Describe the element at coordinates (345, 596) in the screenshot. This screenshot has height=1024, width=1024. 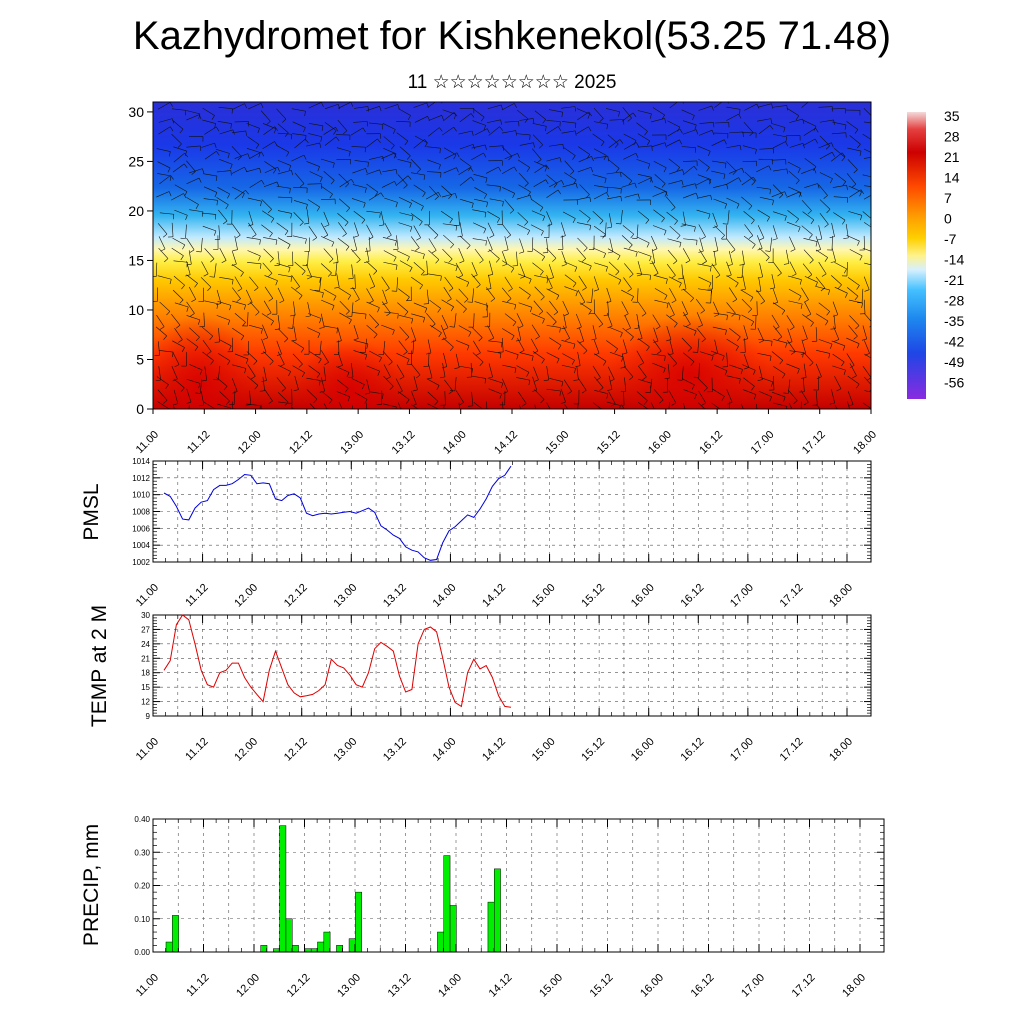
I see `x-tick-label: 13.00` at that location.